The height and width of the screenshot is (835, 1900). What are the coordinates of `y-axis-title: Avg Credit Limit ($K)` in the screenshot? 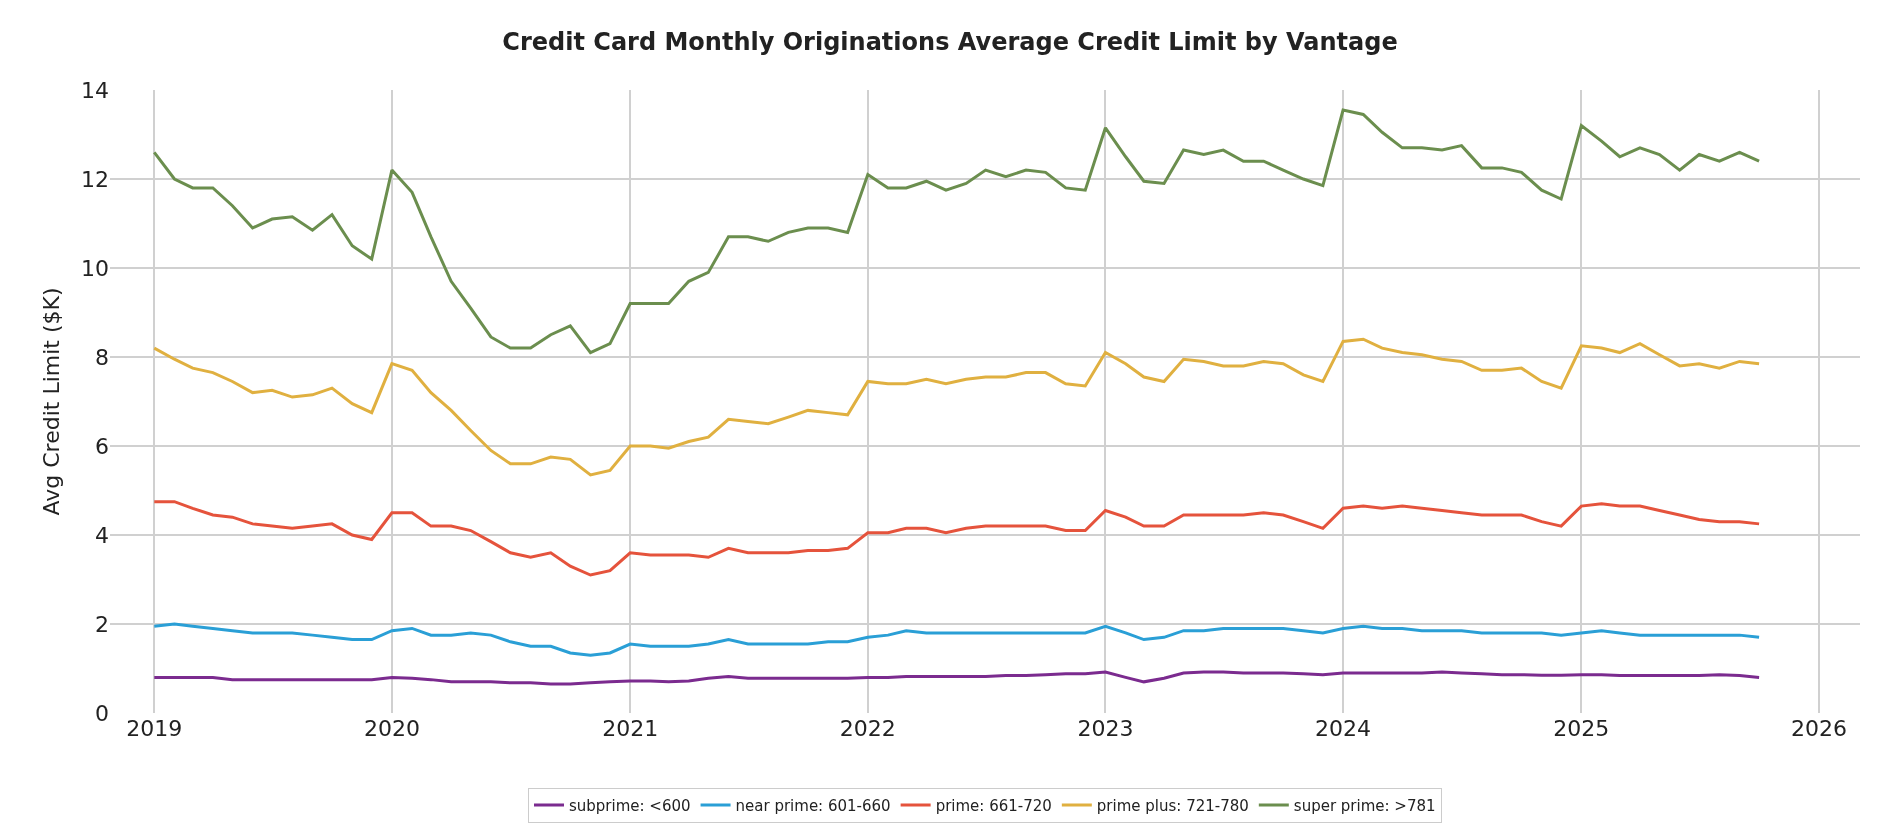 It's located at (51, 401).